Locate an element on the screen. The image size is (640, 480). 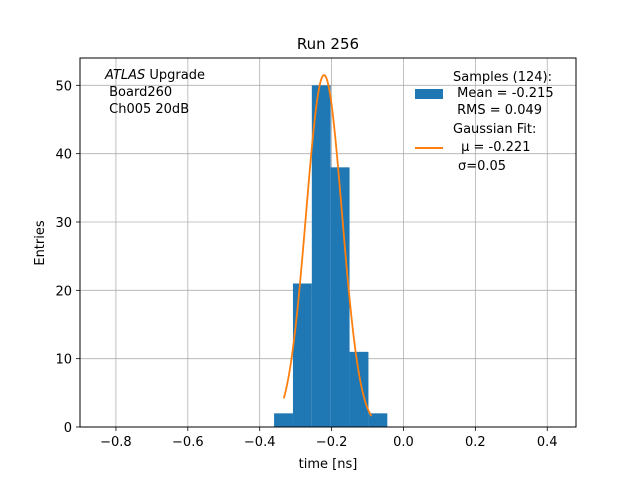
run-annotation: ATLAS Upgrade Board260 Ch005 20dB is located at coordinates (154, 92).